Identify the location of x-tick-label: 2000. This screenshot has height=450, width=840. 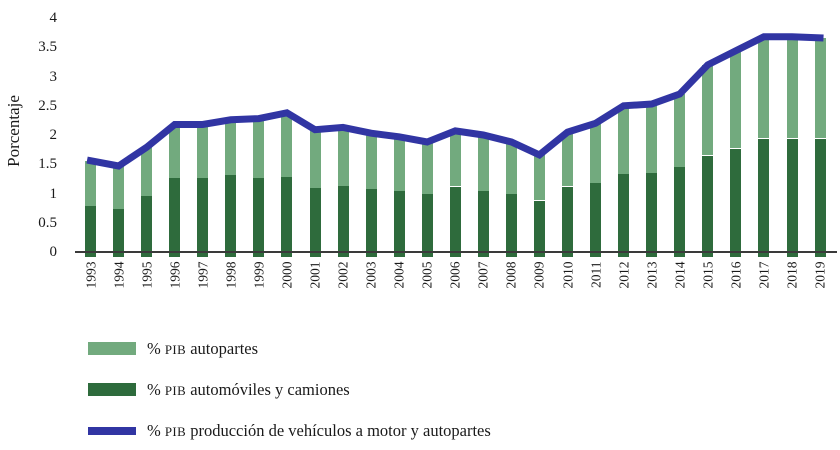
(287, 275).